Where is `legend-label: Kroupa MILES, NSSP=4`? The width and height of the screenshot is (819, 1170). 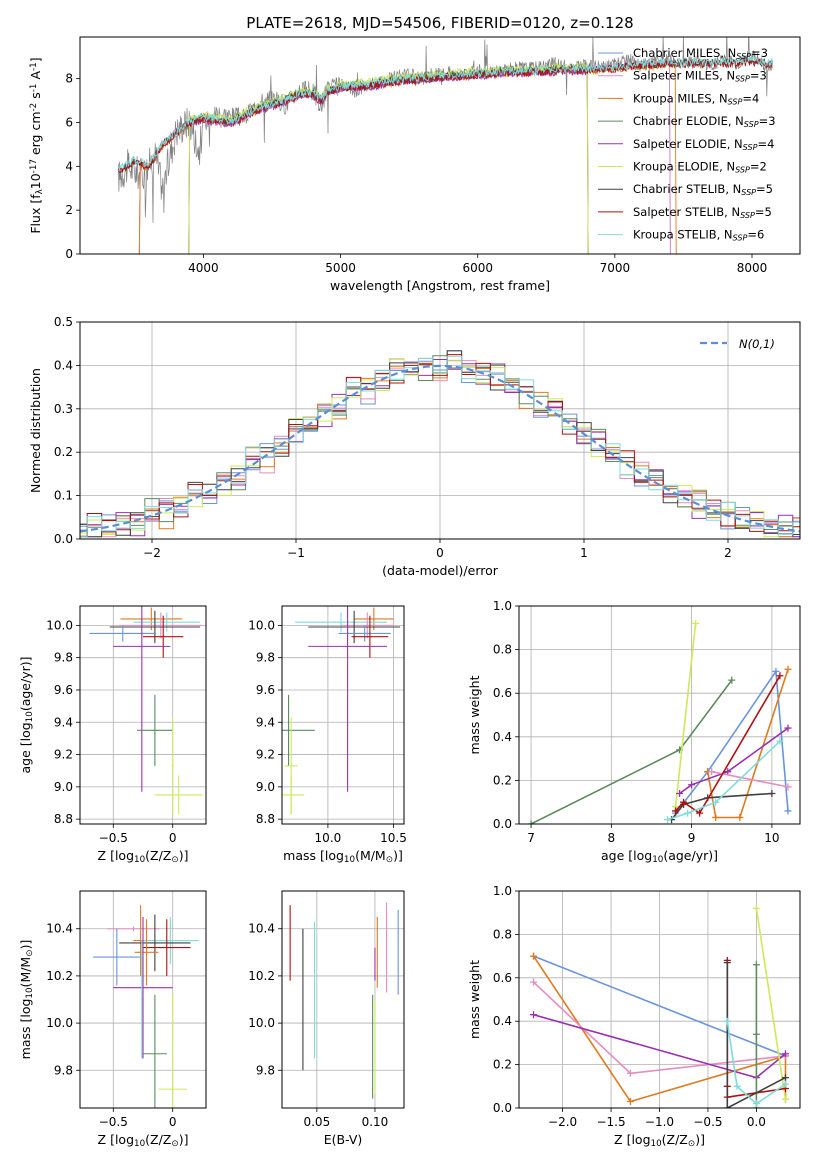
legend-label: Kroupa MILES, NSSP=4 is located at coordinates (696, 98).